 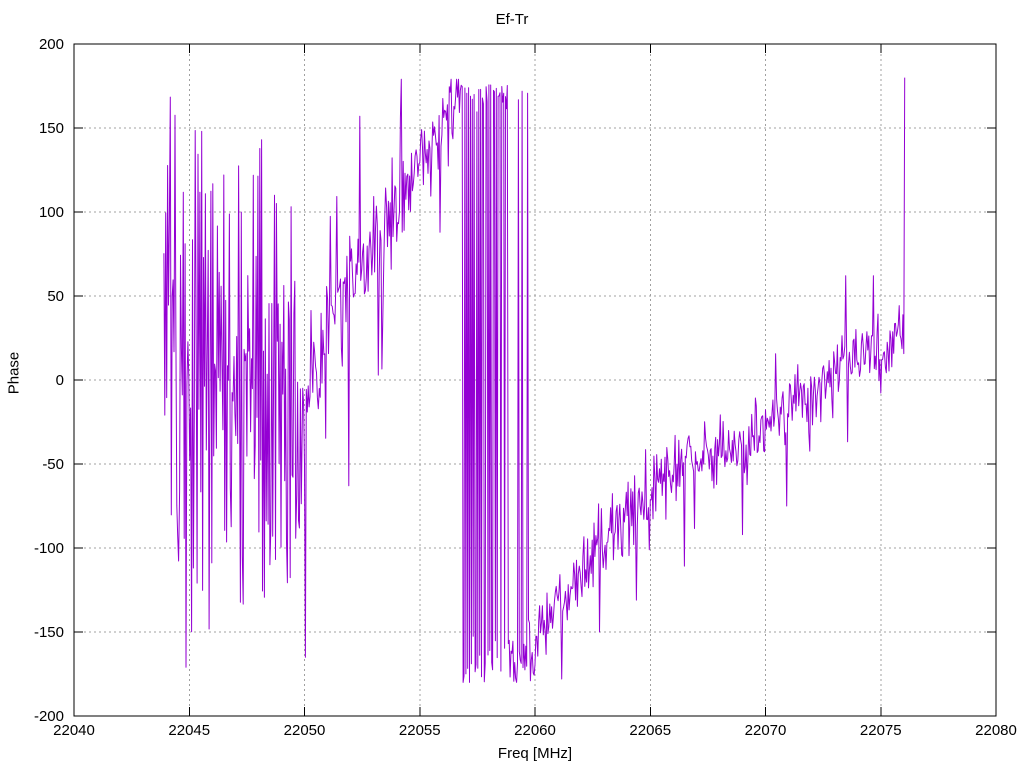 I want to click on y-tick-label: 150, so click(x=51, y=128).